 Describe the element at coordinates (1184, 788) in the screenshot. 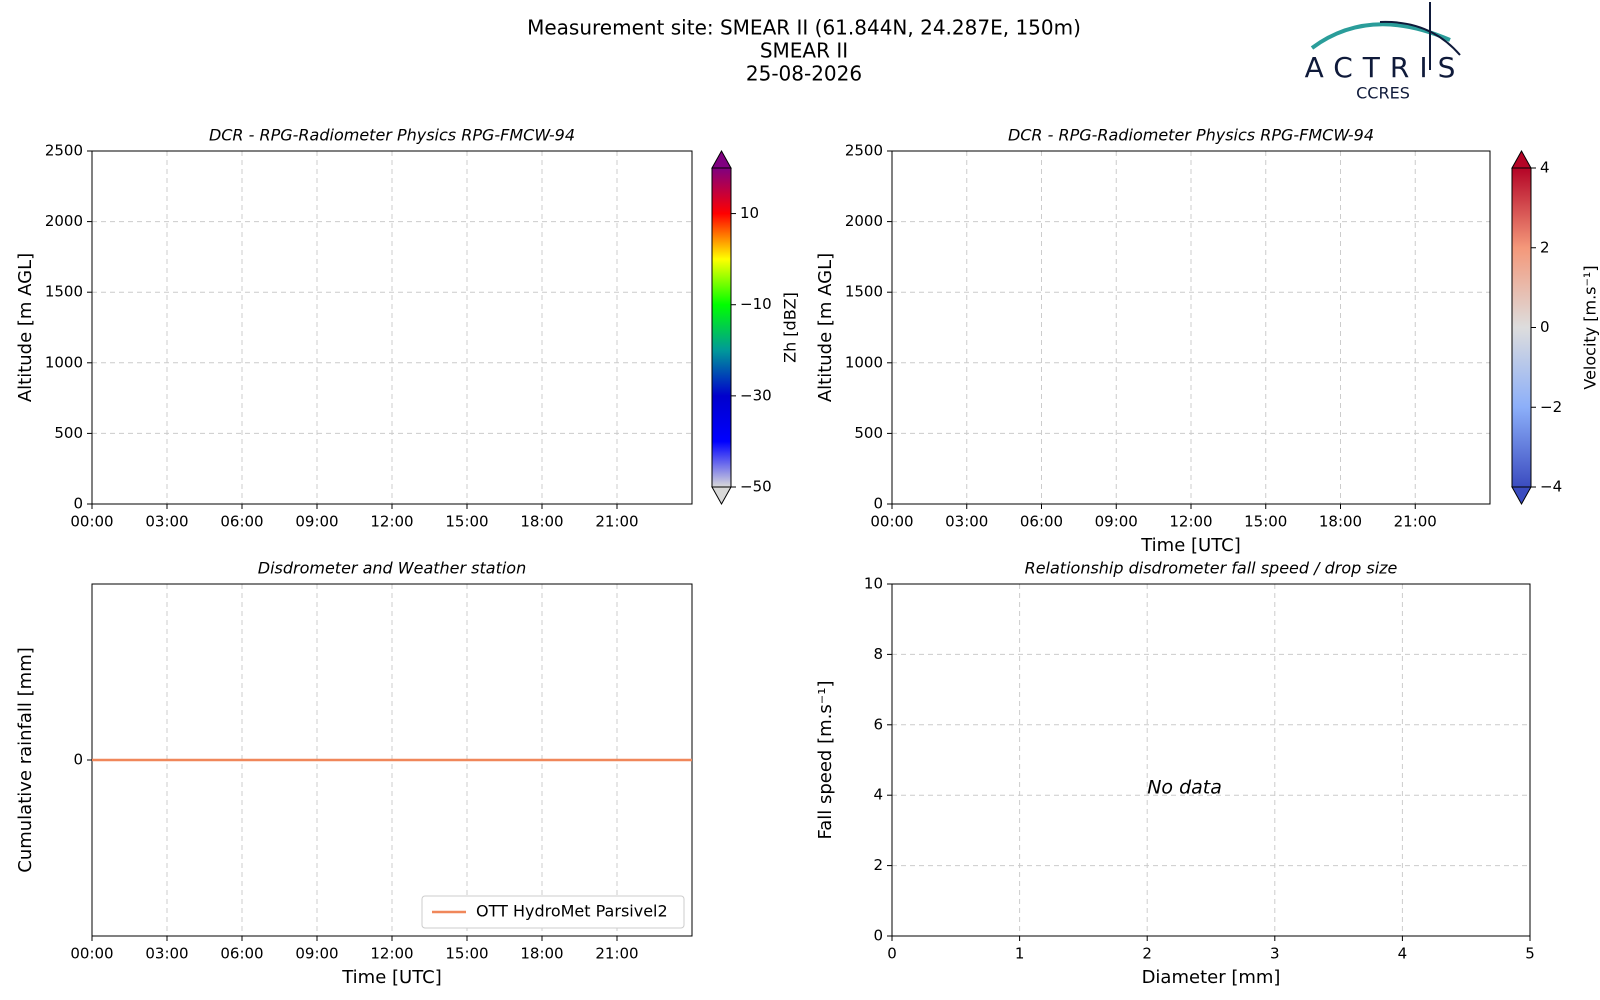

I see `annotation: No data` at that location.